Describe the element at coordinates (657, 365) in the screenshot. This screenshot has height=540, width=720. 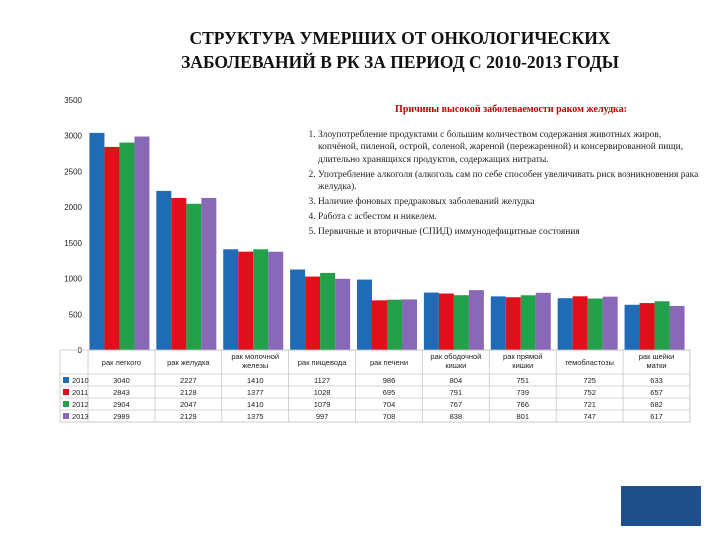
I see `category-label: матки` at that location.